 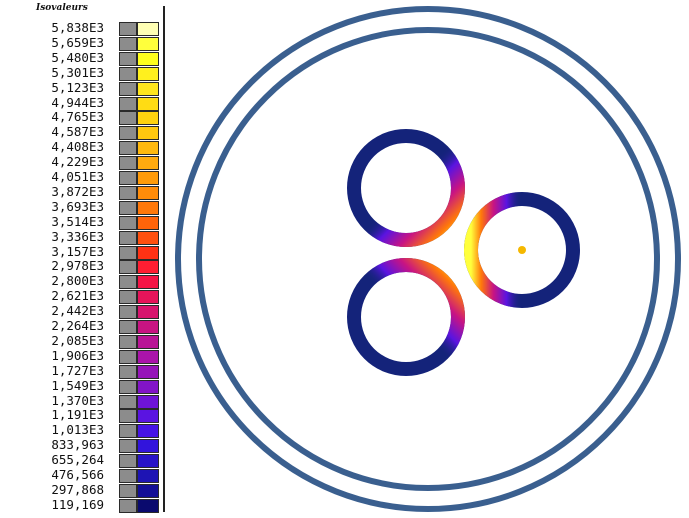 I want to click on legend-value-label: 1,906E3, so click(x=77, y=355).